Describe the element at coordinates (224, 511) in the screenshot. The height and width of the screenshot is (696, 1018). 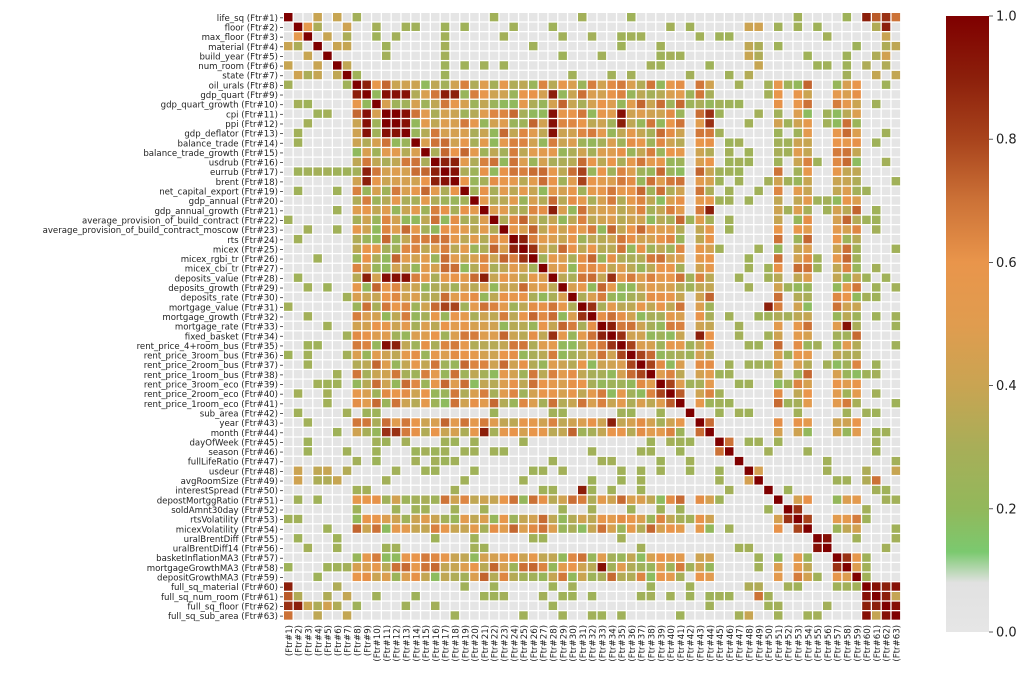
I see `y-tick-label: soldAmnt30day (Ftr#52)` at that location.